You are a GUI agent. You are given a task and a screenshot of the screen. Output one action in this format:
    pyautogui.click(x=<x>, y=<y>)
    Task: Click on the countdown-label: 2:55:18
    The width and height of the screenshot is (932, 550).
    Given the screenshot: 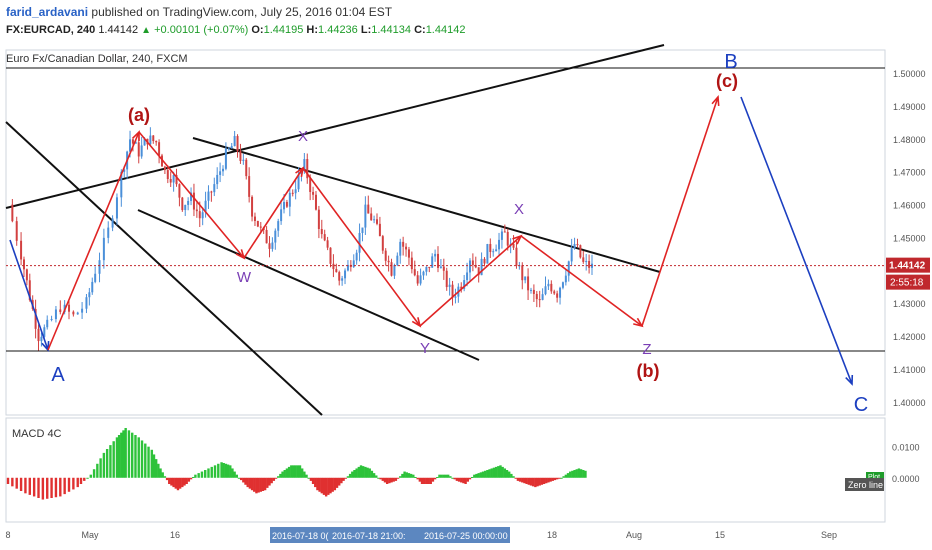 What is the action you would take?
    pyautogui.click(x=907, y=283)
    